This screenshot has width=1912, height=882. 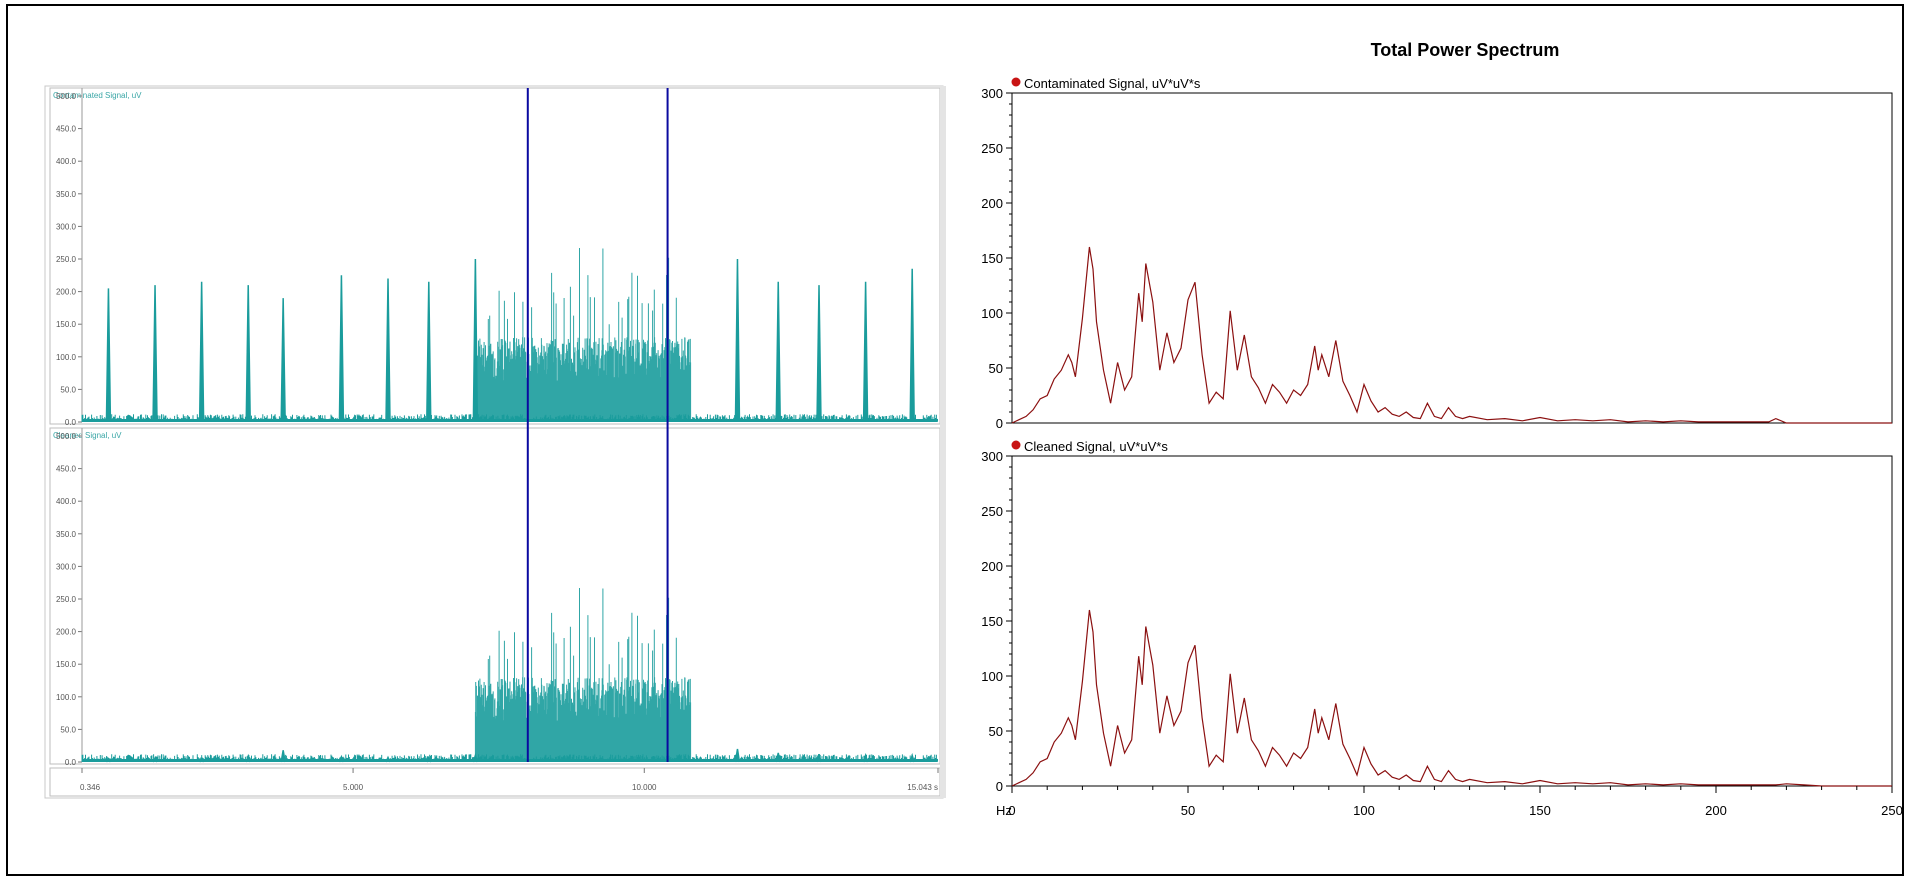 What do you see at coordinates (97, 95) in the screenshot?
I see `eeg-channel-label: Contaminated Signal, uV` at bounding box center [97, 95].